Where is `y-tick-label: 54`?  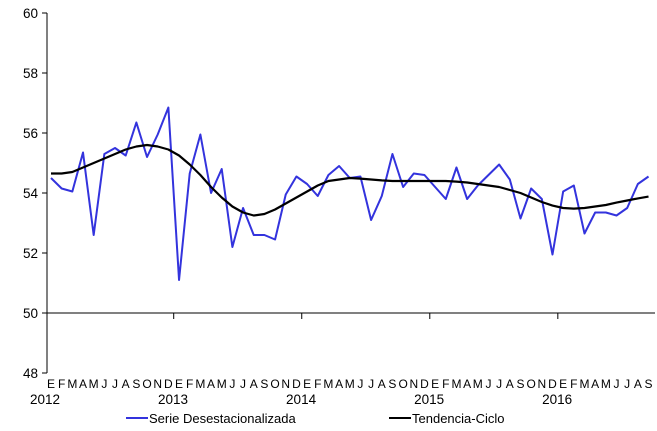
y-tick-label: 54 is located at coordinates (31, 193).